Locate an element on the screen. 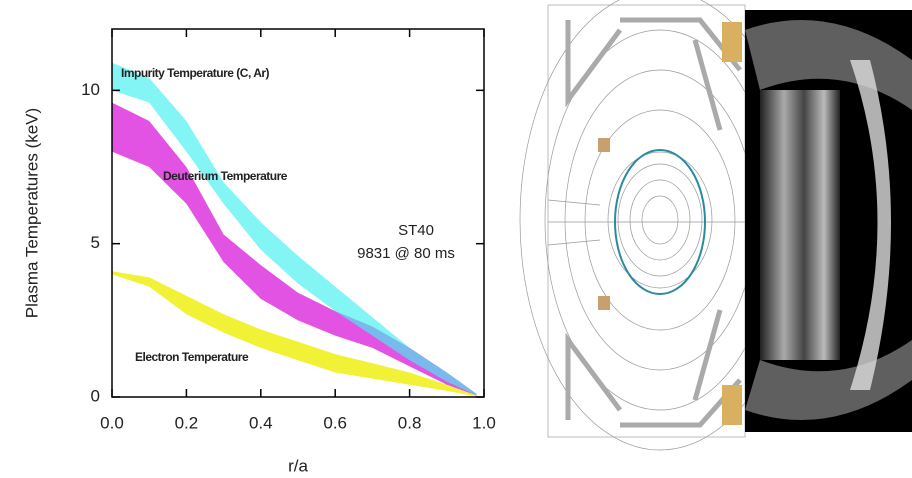 This screenshot has width=912, height=478. band-label: Deuterium Temperature is located at coordinates (225, 176).